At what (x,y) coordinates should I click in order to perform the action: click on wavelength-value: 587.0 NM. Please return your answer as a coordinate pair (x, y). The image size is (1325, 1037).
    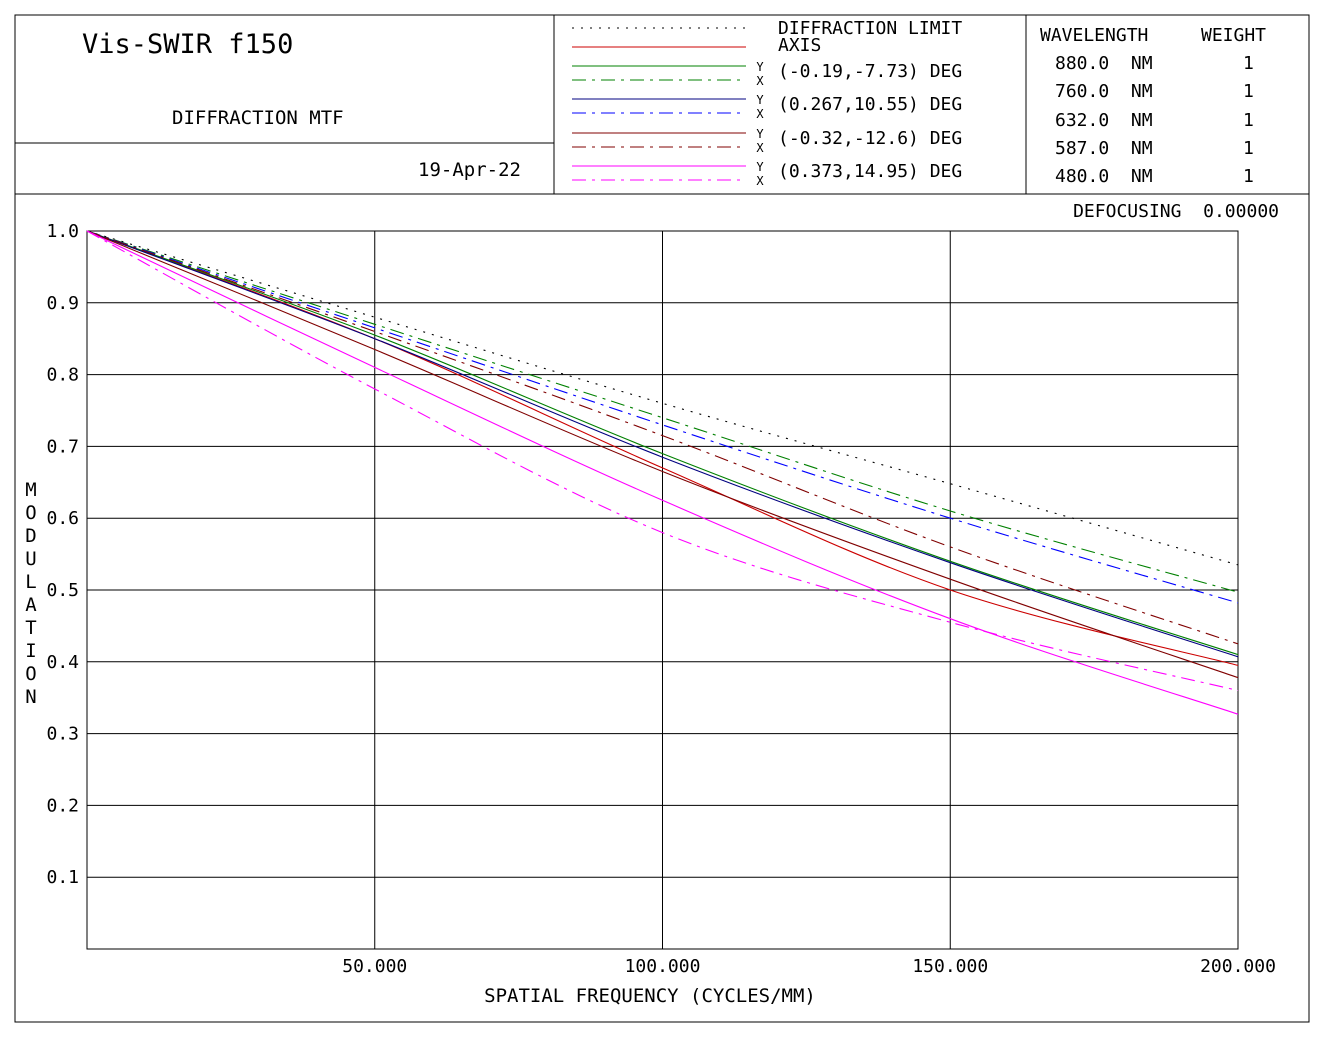
    Looking at the image, I should click on (1104, 148).